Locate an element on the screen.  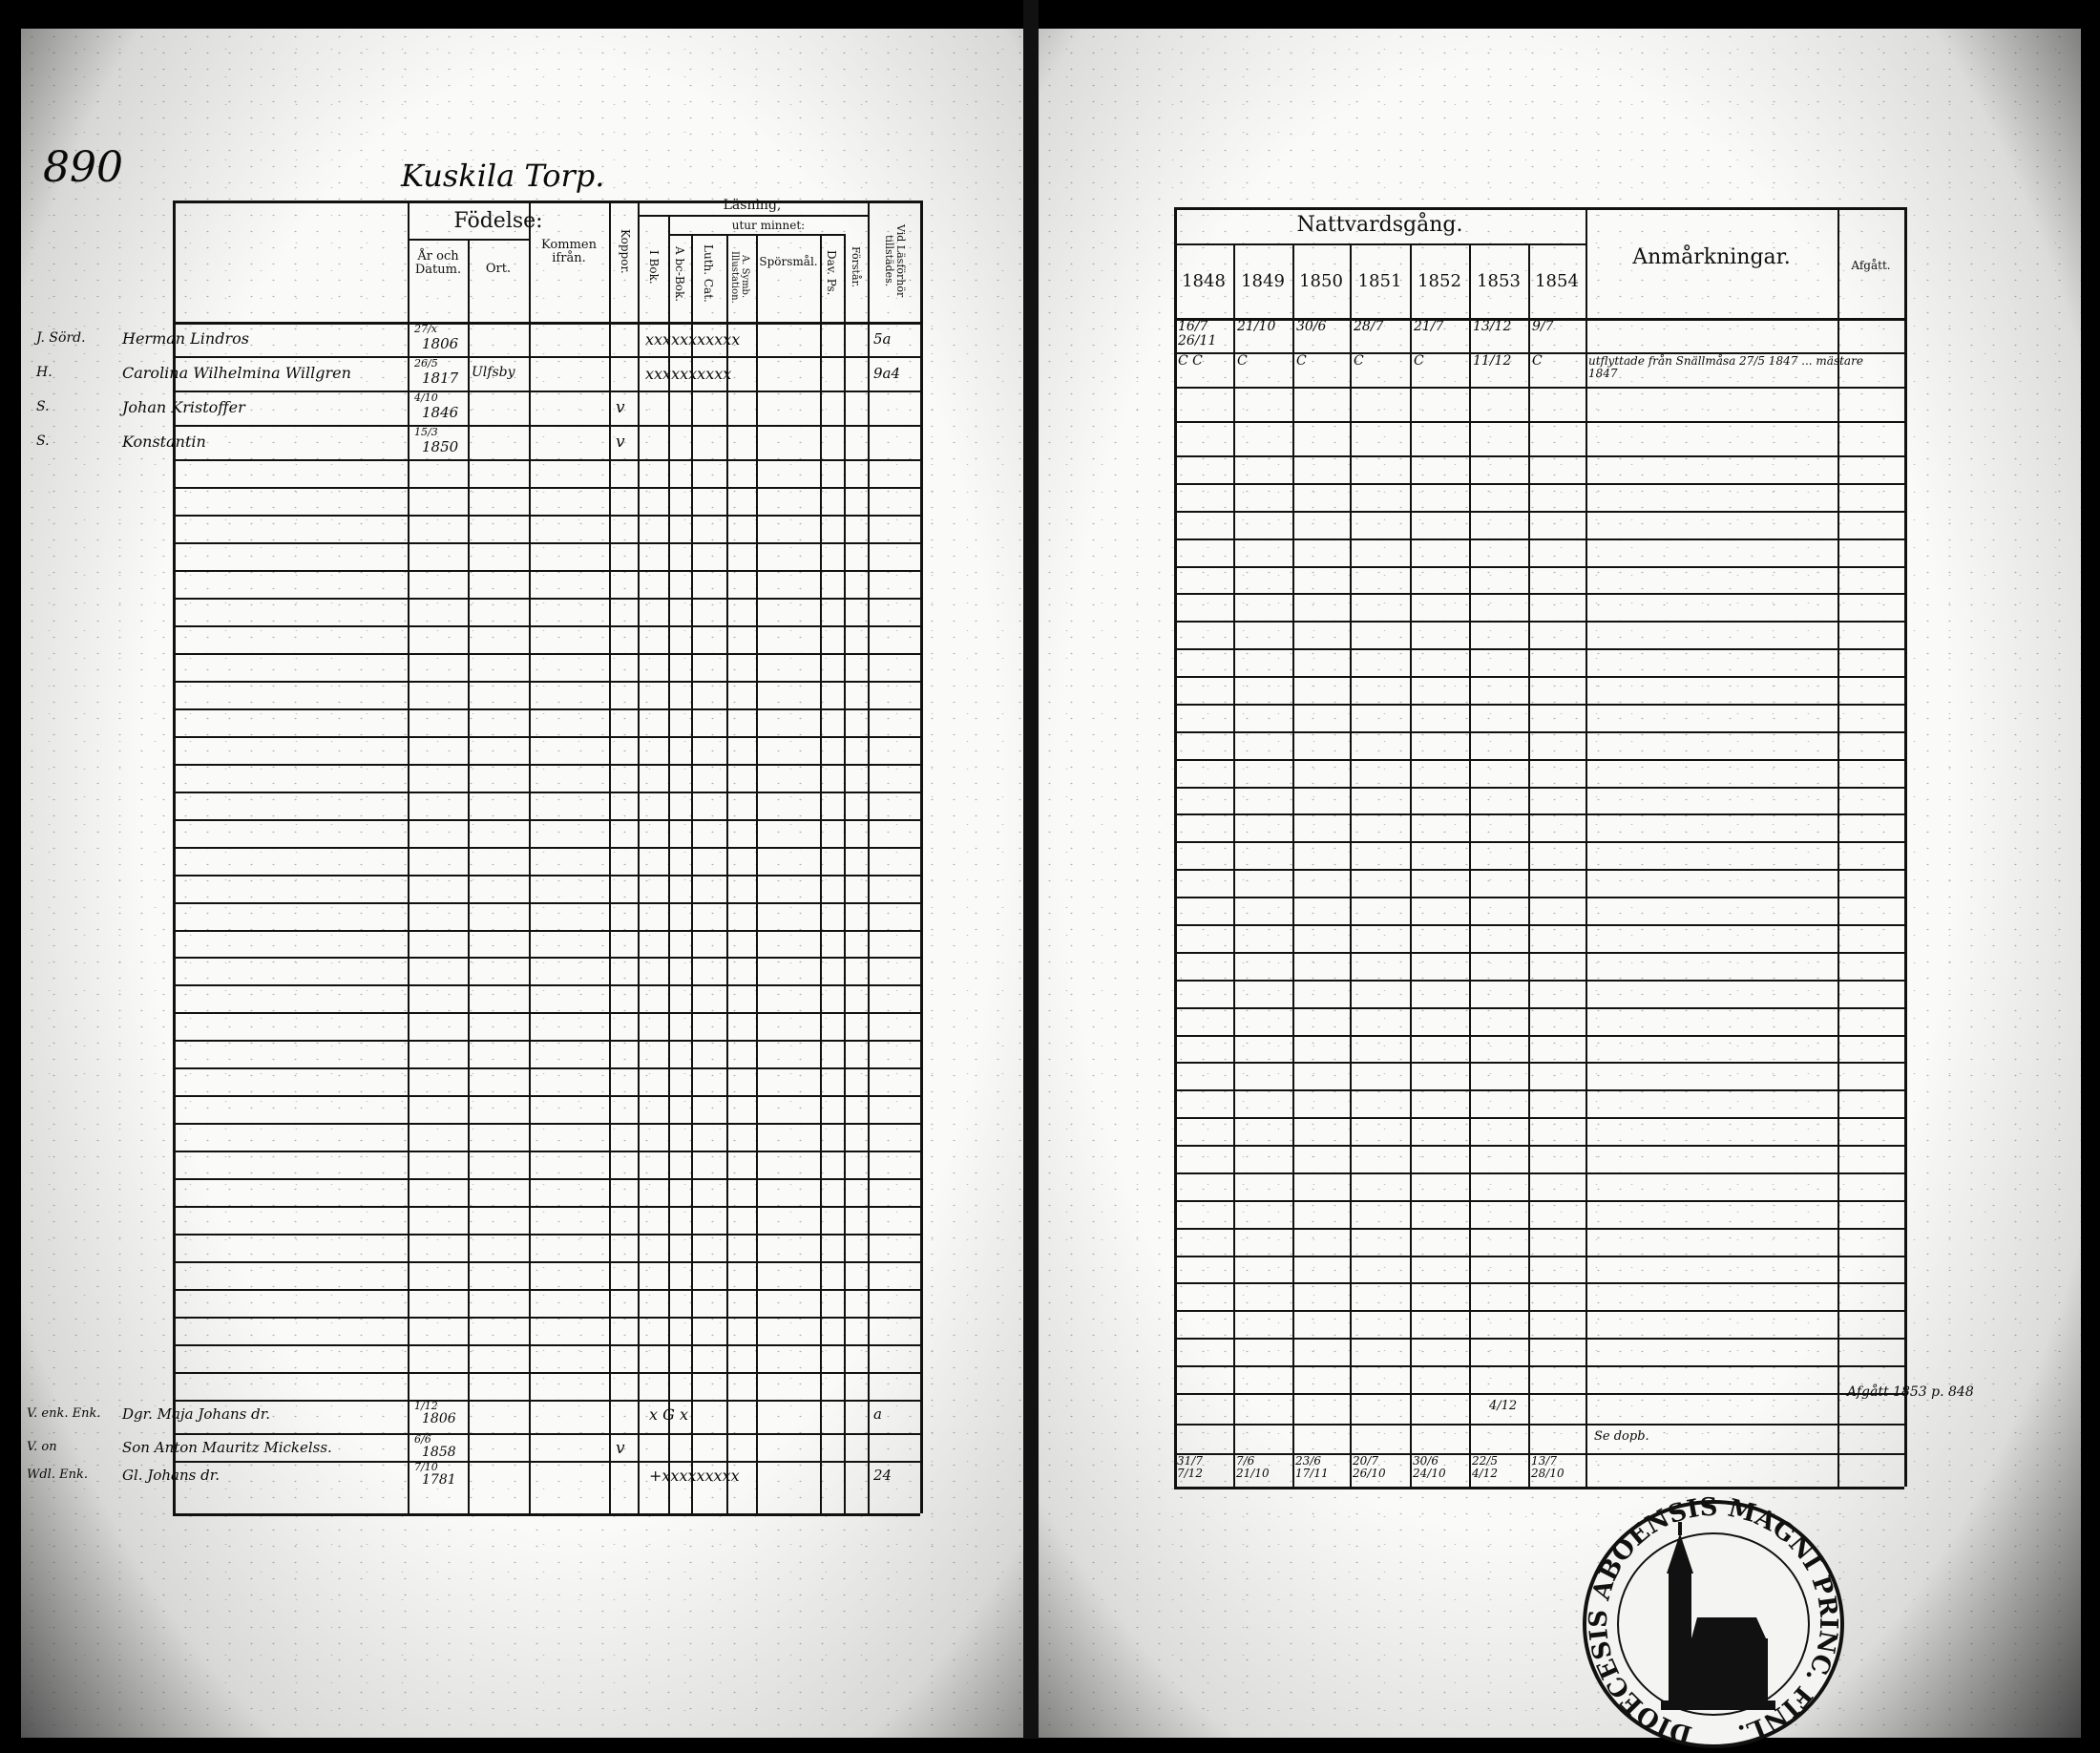
entry-birth-year: 1846 is located at coordinates (440, 412).